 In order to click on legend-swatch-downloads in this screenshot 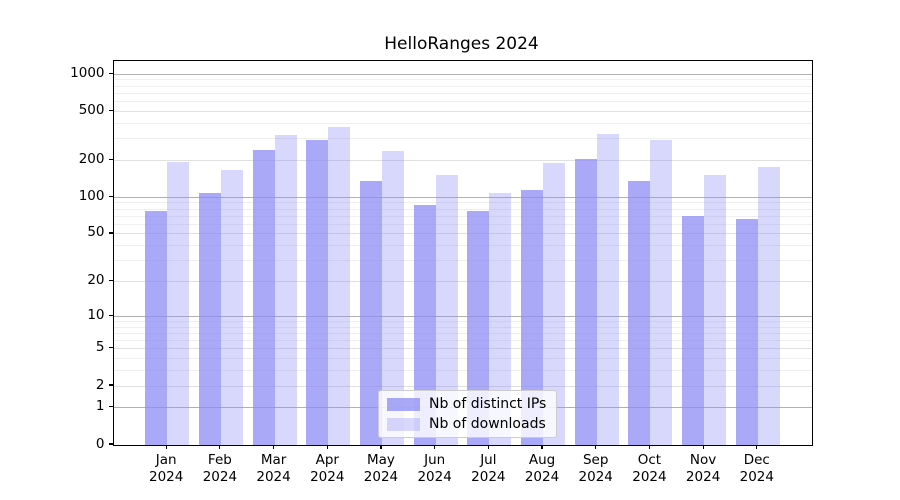, I will do `click(403, 424)`.